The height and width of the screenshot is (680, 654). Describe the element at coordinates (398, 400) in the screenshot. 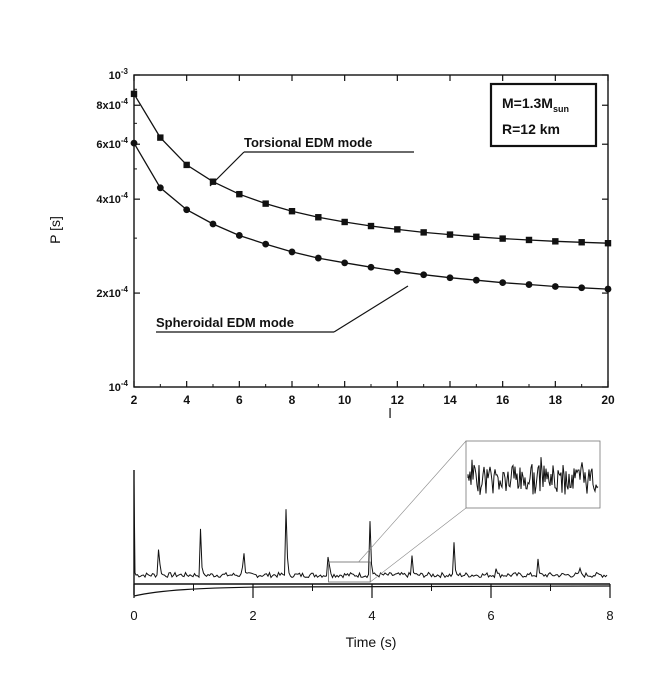

I see `x-tick-label: 12` at that location.